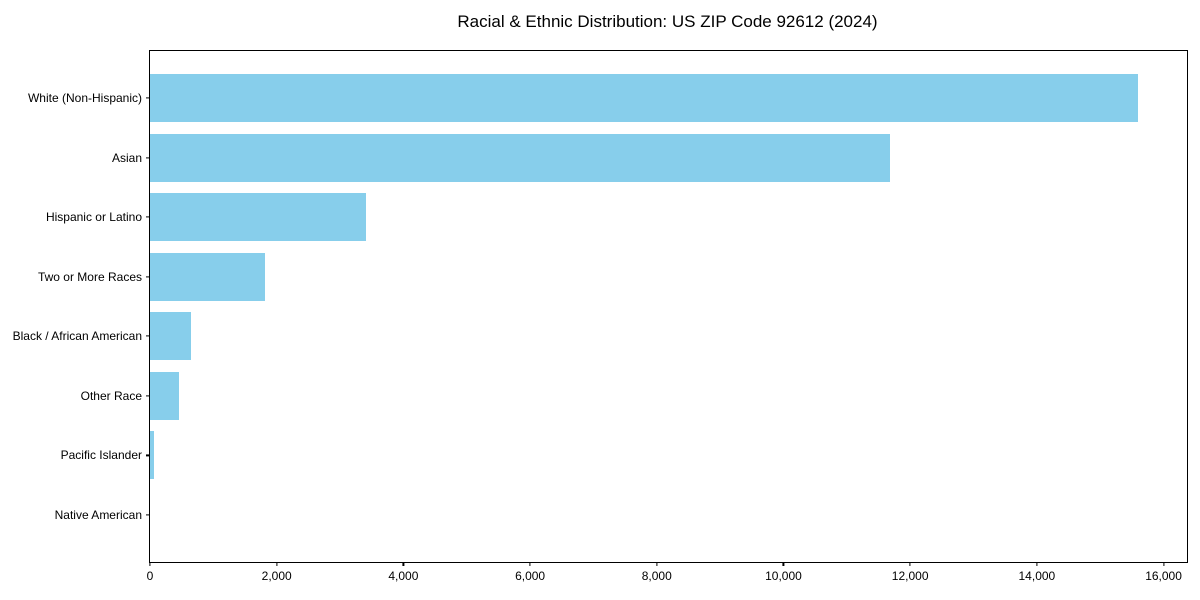  I want to click on x-tick-label: 2,000, so click(276, 576).